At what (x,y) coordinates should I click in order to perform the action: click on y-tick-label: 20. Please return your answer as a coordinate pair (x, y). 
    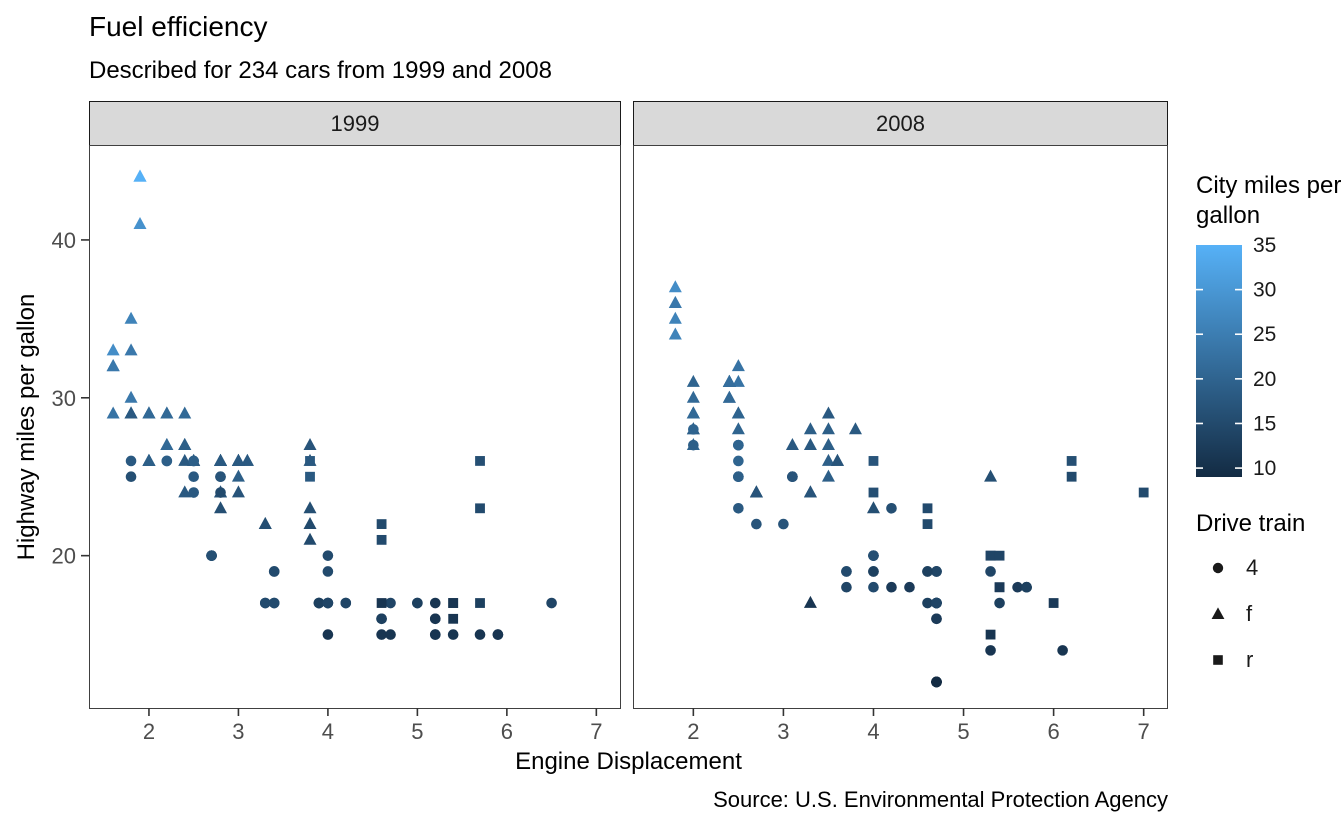
    Looking at the image, I should click on (64, 556).